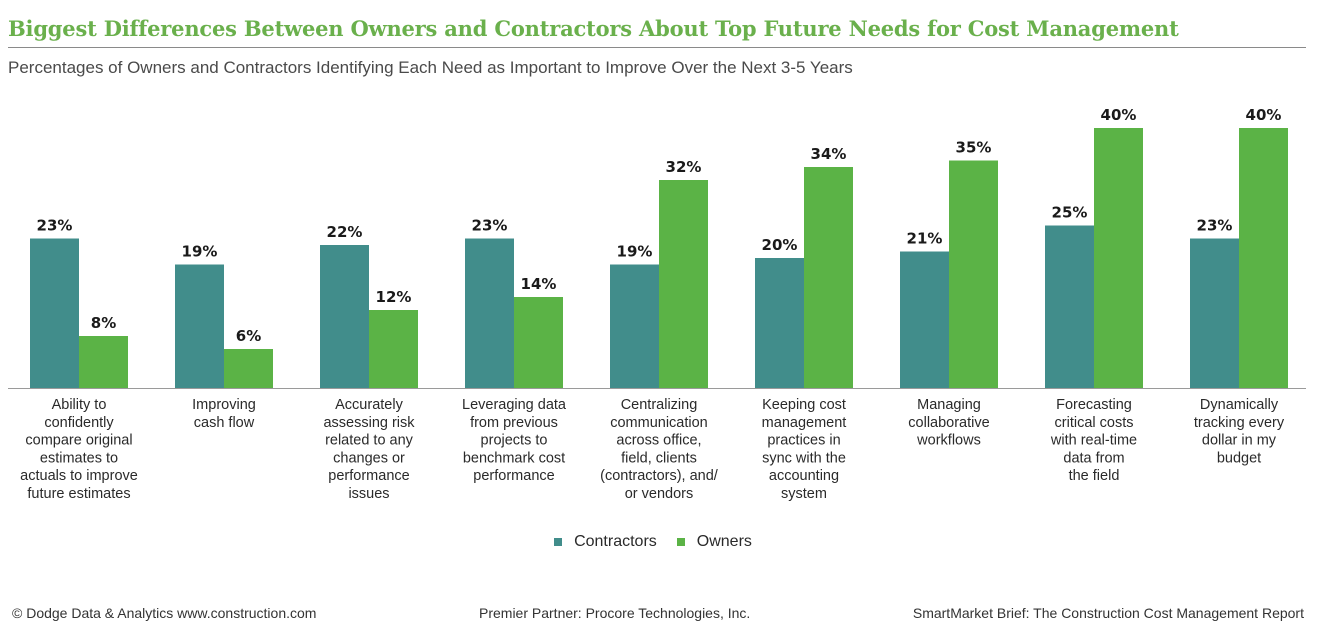 This screenshot has width=1331, height=624. I want to click on value-label-contractors-0: 23%, so click(55, 226).